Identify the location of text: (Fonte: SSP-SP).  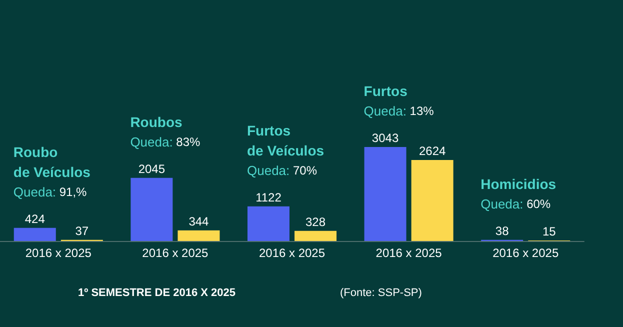
(381, 293).